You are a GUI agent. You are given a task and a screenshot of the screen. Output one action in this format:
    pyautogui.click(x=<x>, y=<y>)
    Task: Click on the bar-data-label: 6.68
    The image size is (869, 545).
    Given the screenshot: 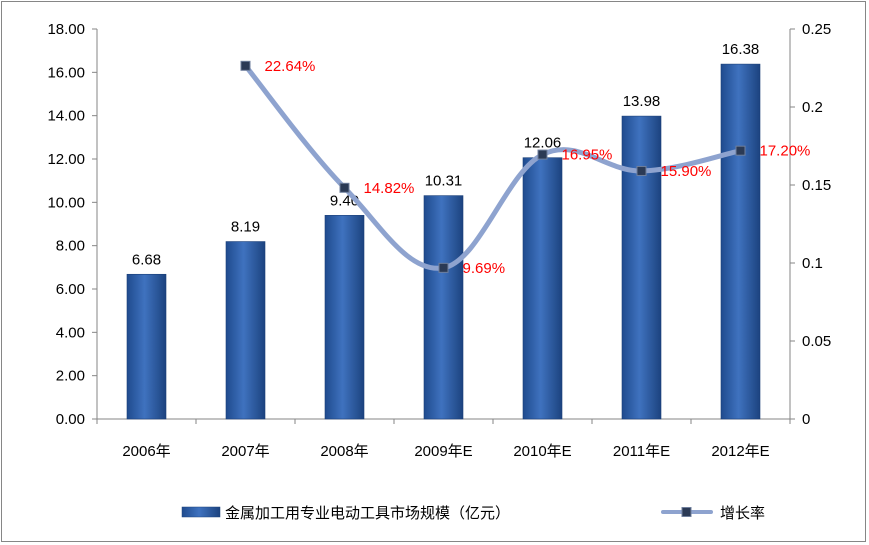 What is the action you would take?
    pyautogui.click(x=146, y=259)
    